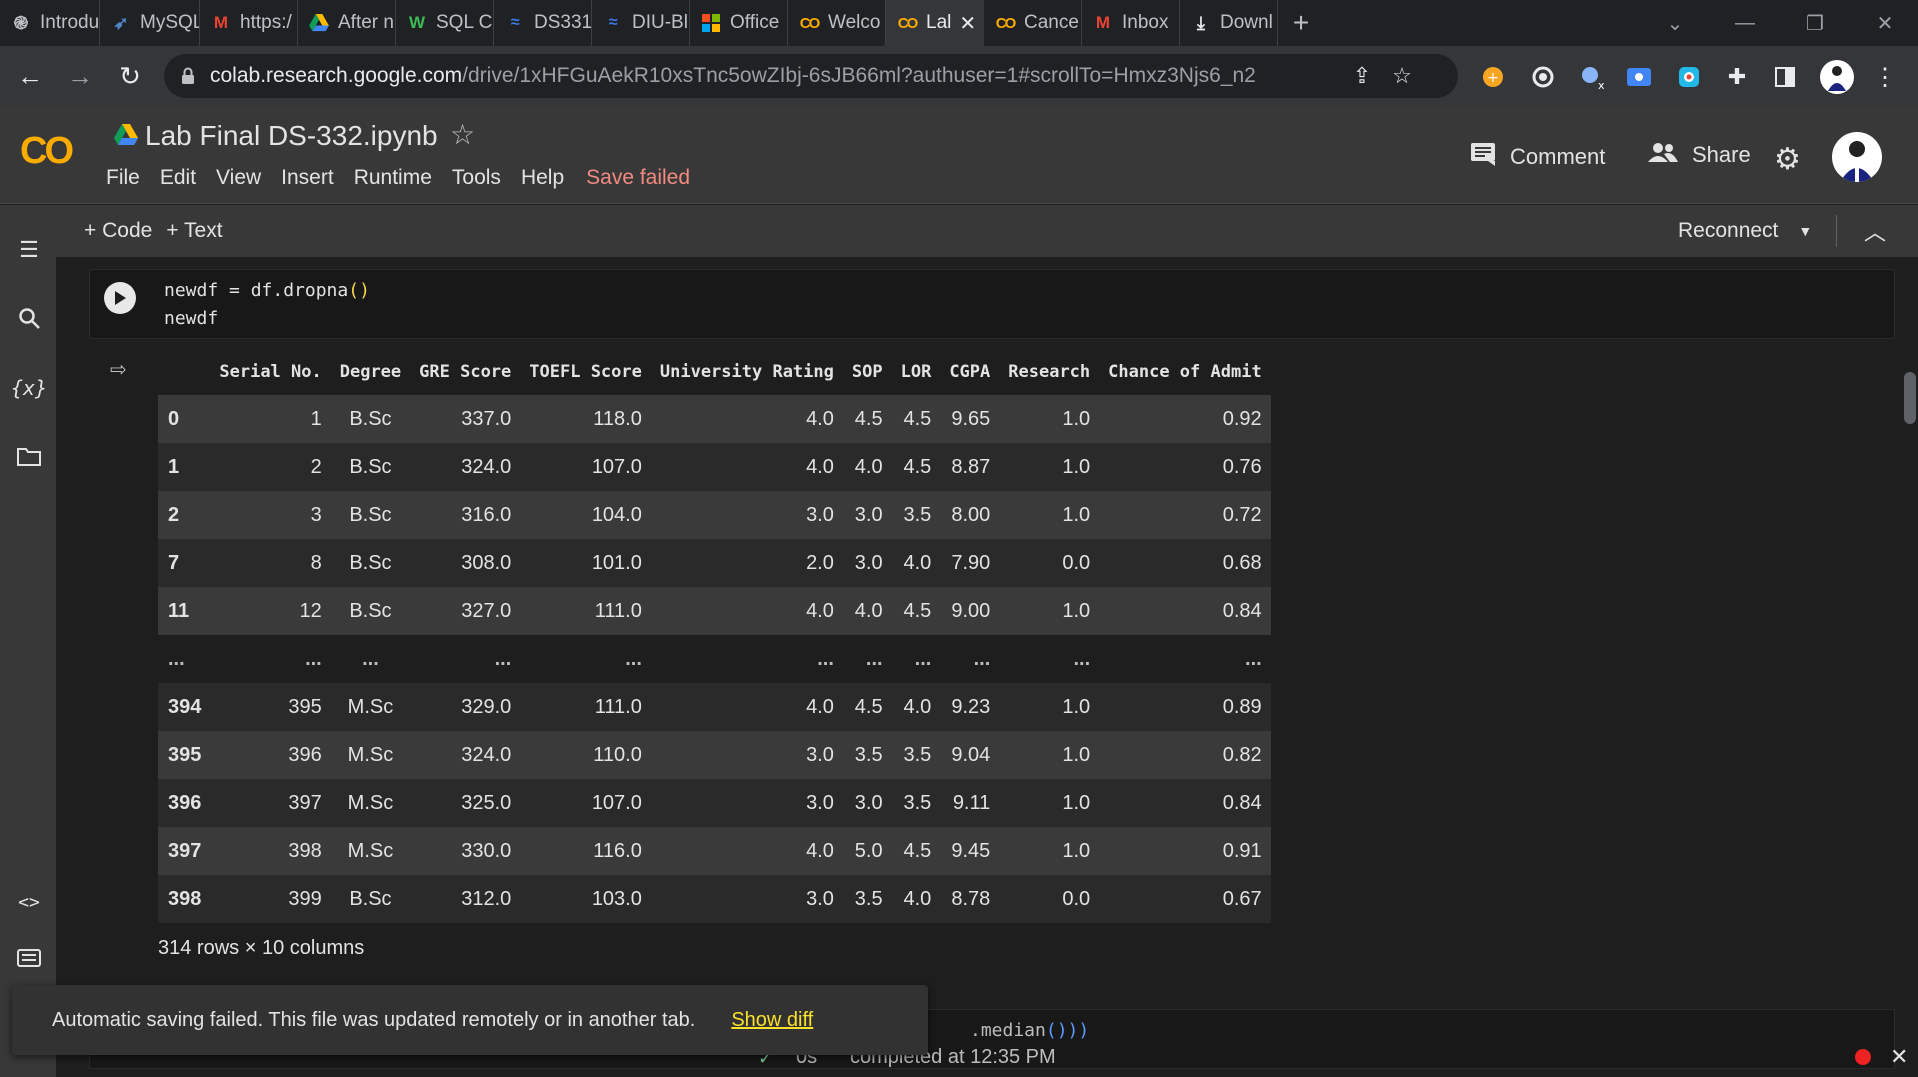 Image resolution: width=1918 pixels, height=1077 pixels. I want to click on command-palette-icon, so click(29, 958).